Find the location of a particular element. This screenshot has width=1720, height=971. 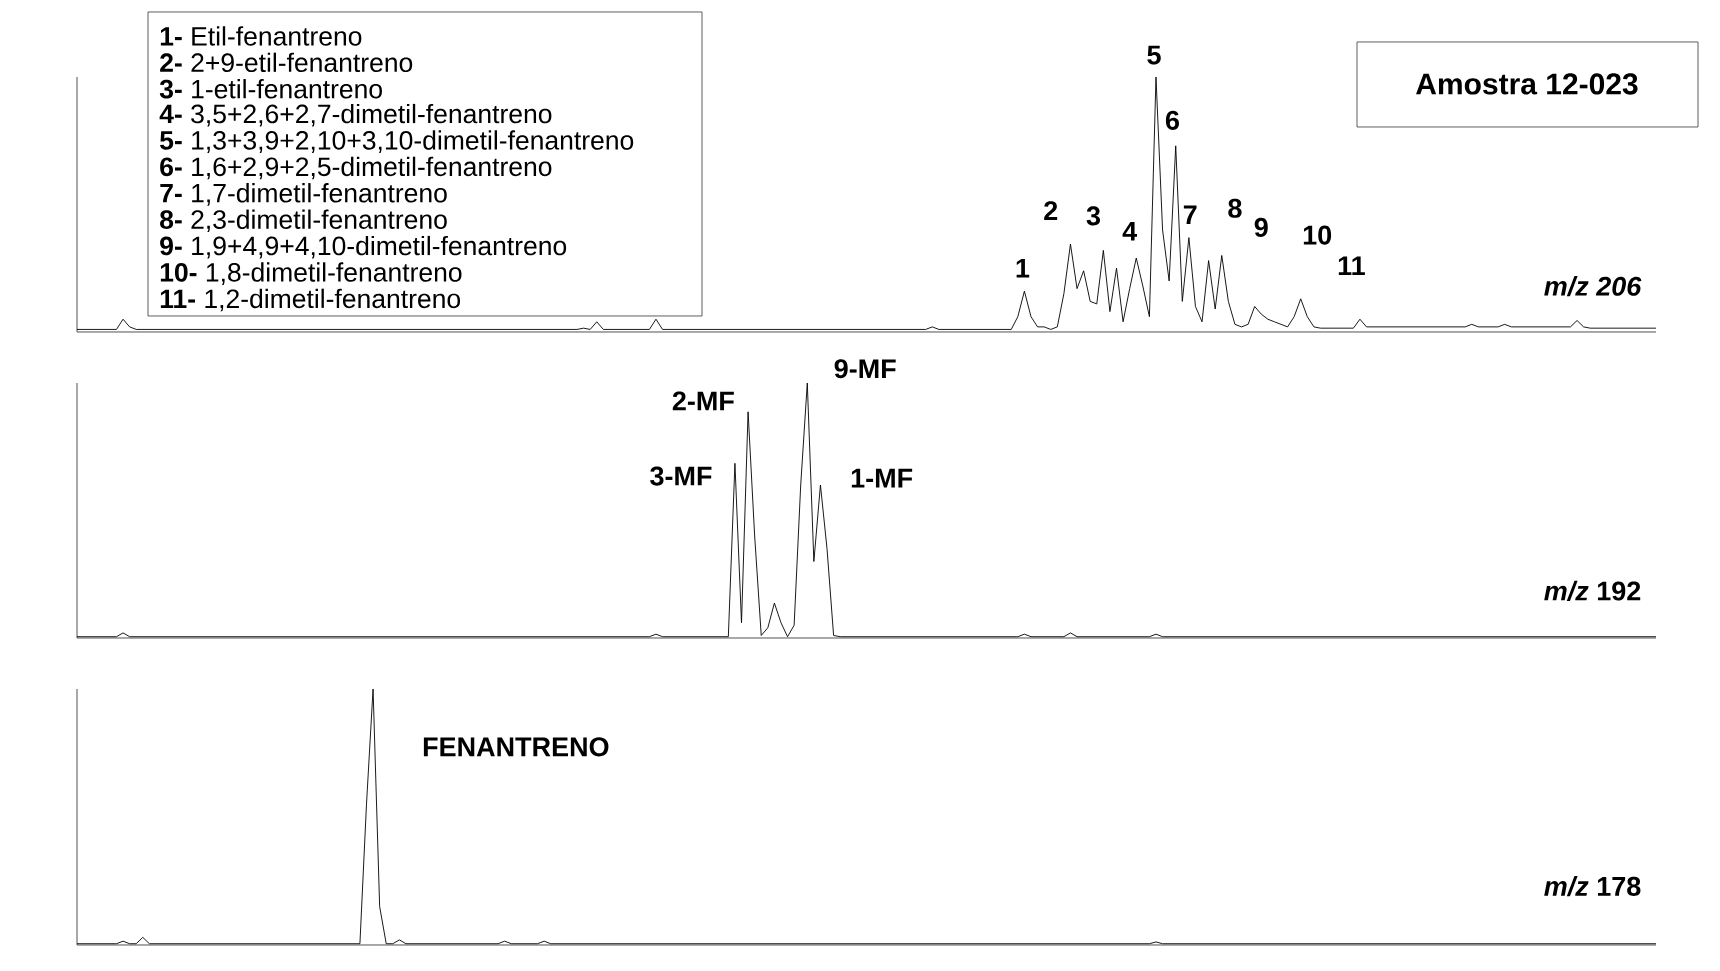

annotation: 5- 1,3+3,9+2,10+3,10-dimetil-fenantreno is located at coordinates (397, 141).